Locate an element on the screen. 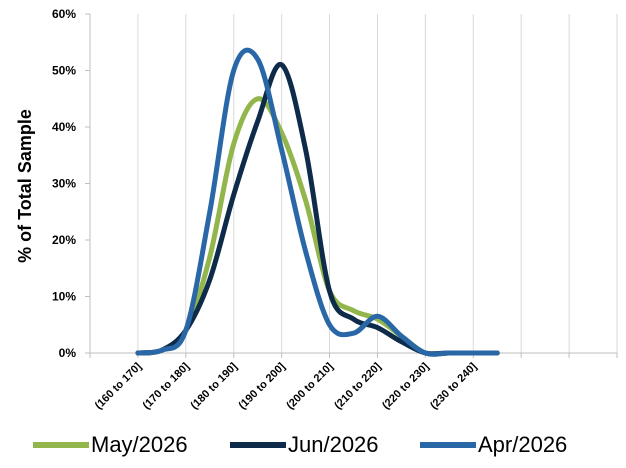  legend-label: May/2026 is located at coordinates (139, 444).